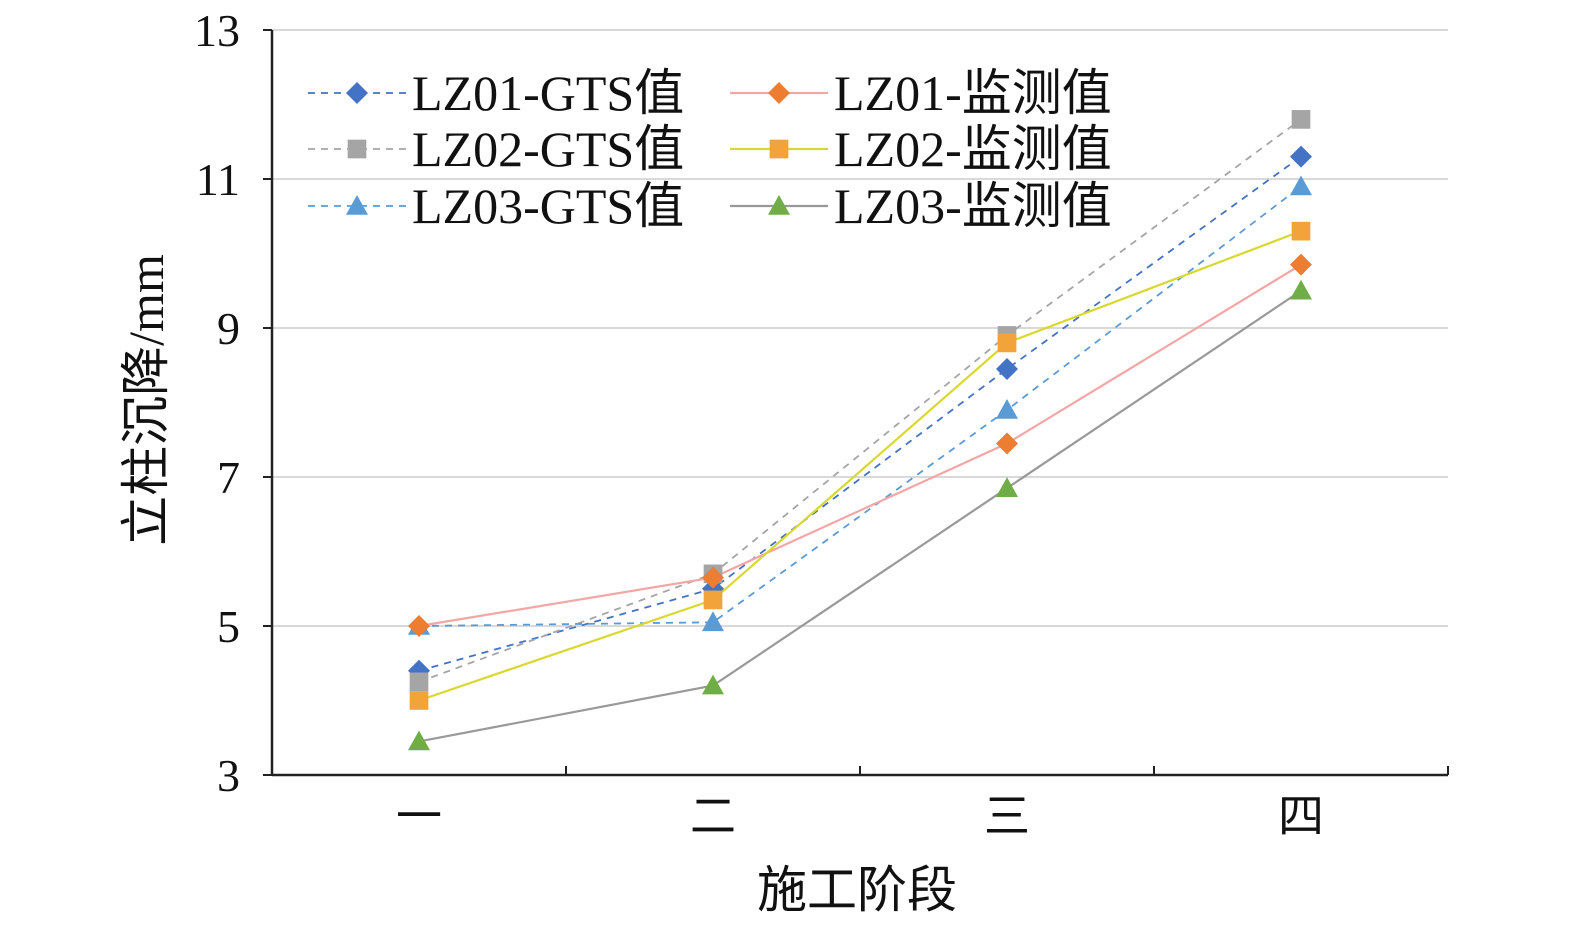 Image resolution: width=1575 pixels, height=928 pixels. Describe the element at coordinates (146, 400) in the screenshot. I see `y-axis-title: 立柱沉降/mm` at that location.